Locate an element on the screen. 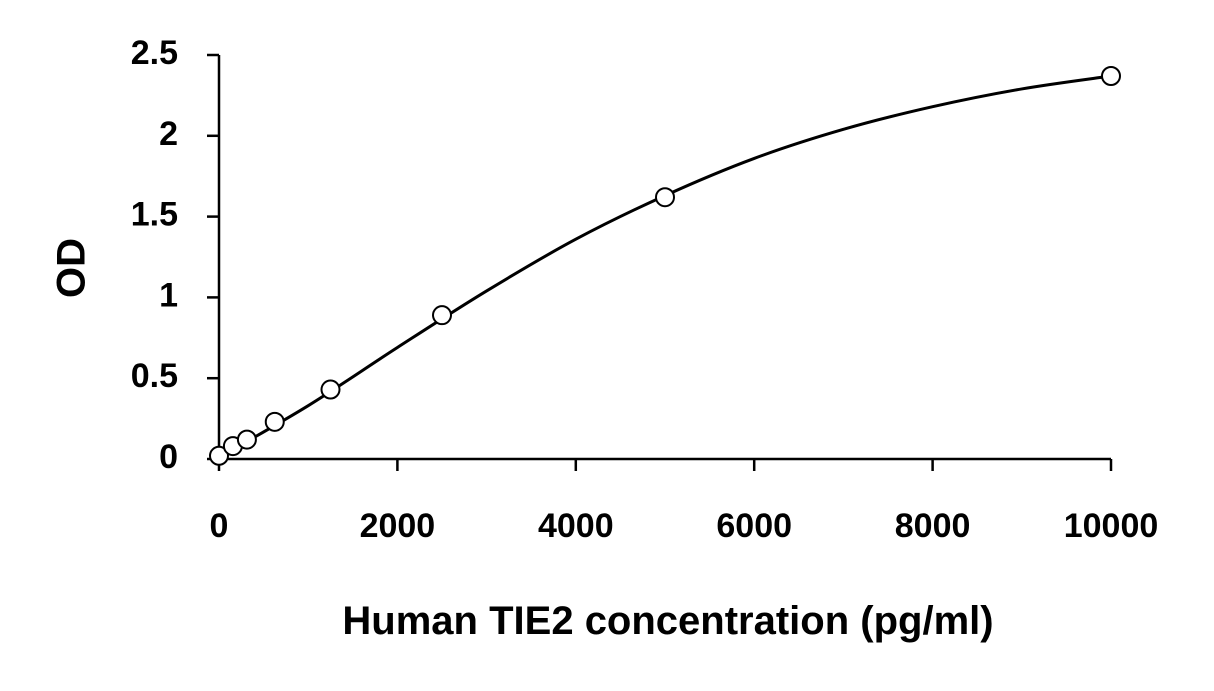  x-tick-label: 0 is located at coordinates (219, 526).